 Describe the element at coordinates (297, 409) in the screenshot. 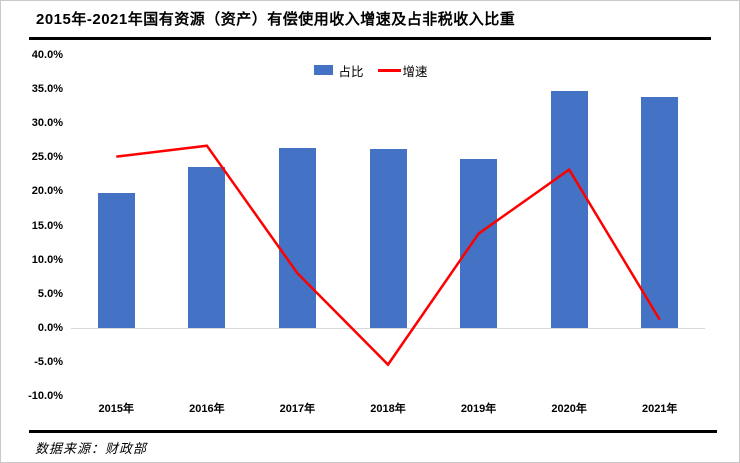

I see `x-axis-label-2017年: 2017年` at that location.